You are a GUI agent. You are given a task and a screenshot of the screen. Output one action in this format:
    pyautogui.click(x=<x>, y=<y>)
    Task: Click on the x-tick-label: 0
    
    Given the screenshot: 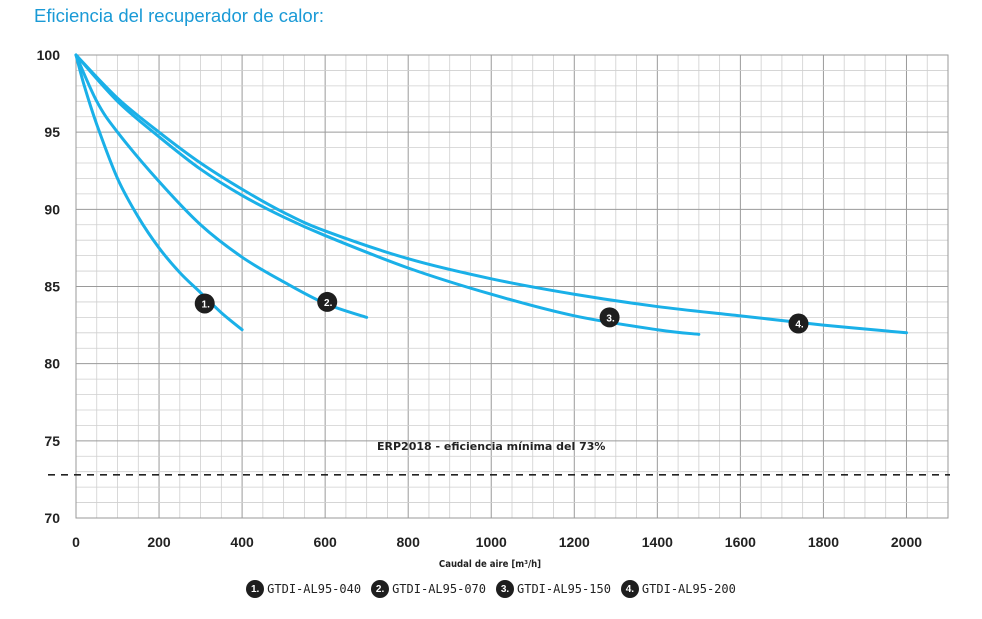 What is the action you would take?
    pyautogui.click(x=76, y=542)
    